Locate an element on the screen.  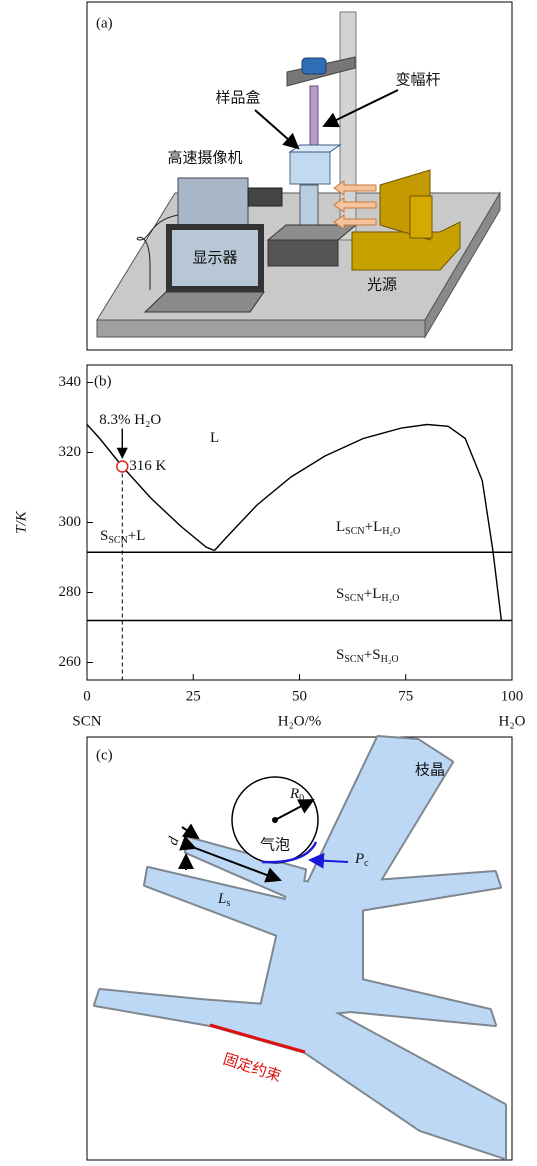
y-tick-label: 280 is located at coordinates (70, 592).